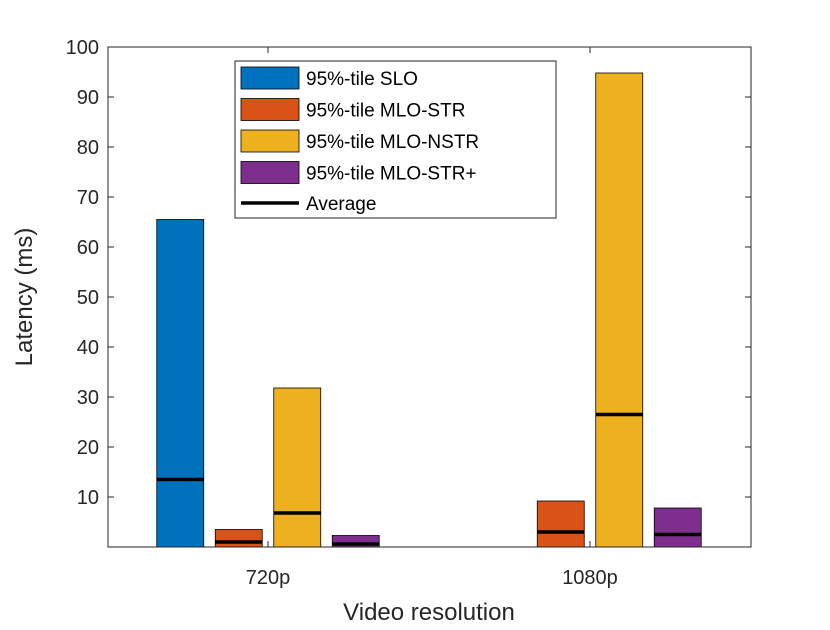  What do you see at coordinates (88, 148) in the screenshot?
I see `y-tick-label: 80` at bounding box center [88, 148].